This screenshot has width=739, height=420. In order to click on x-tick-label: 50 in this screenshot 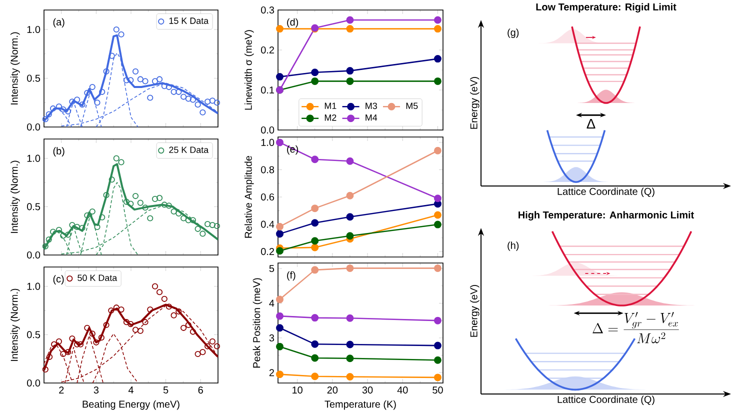, I will do `click(437, 390)`.